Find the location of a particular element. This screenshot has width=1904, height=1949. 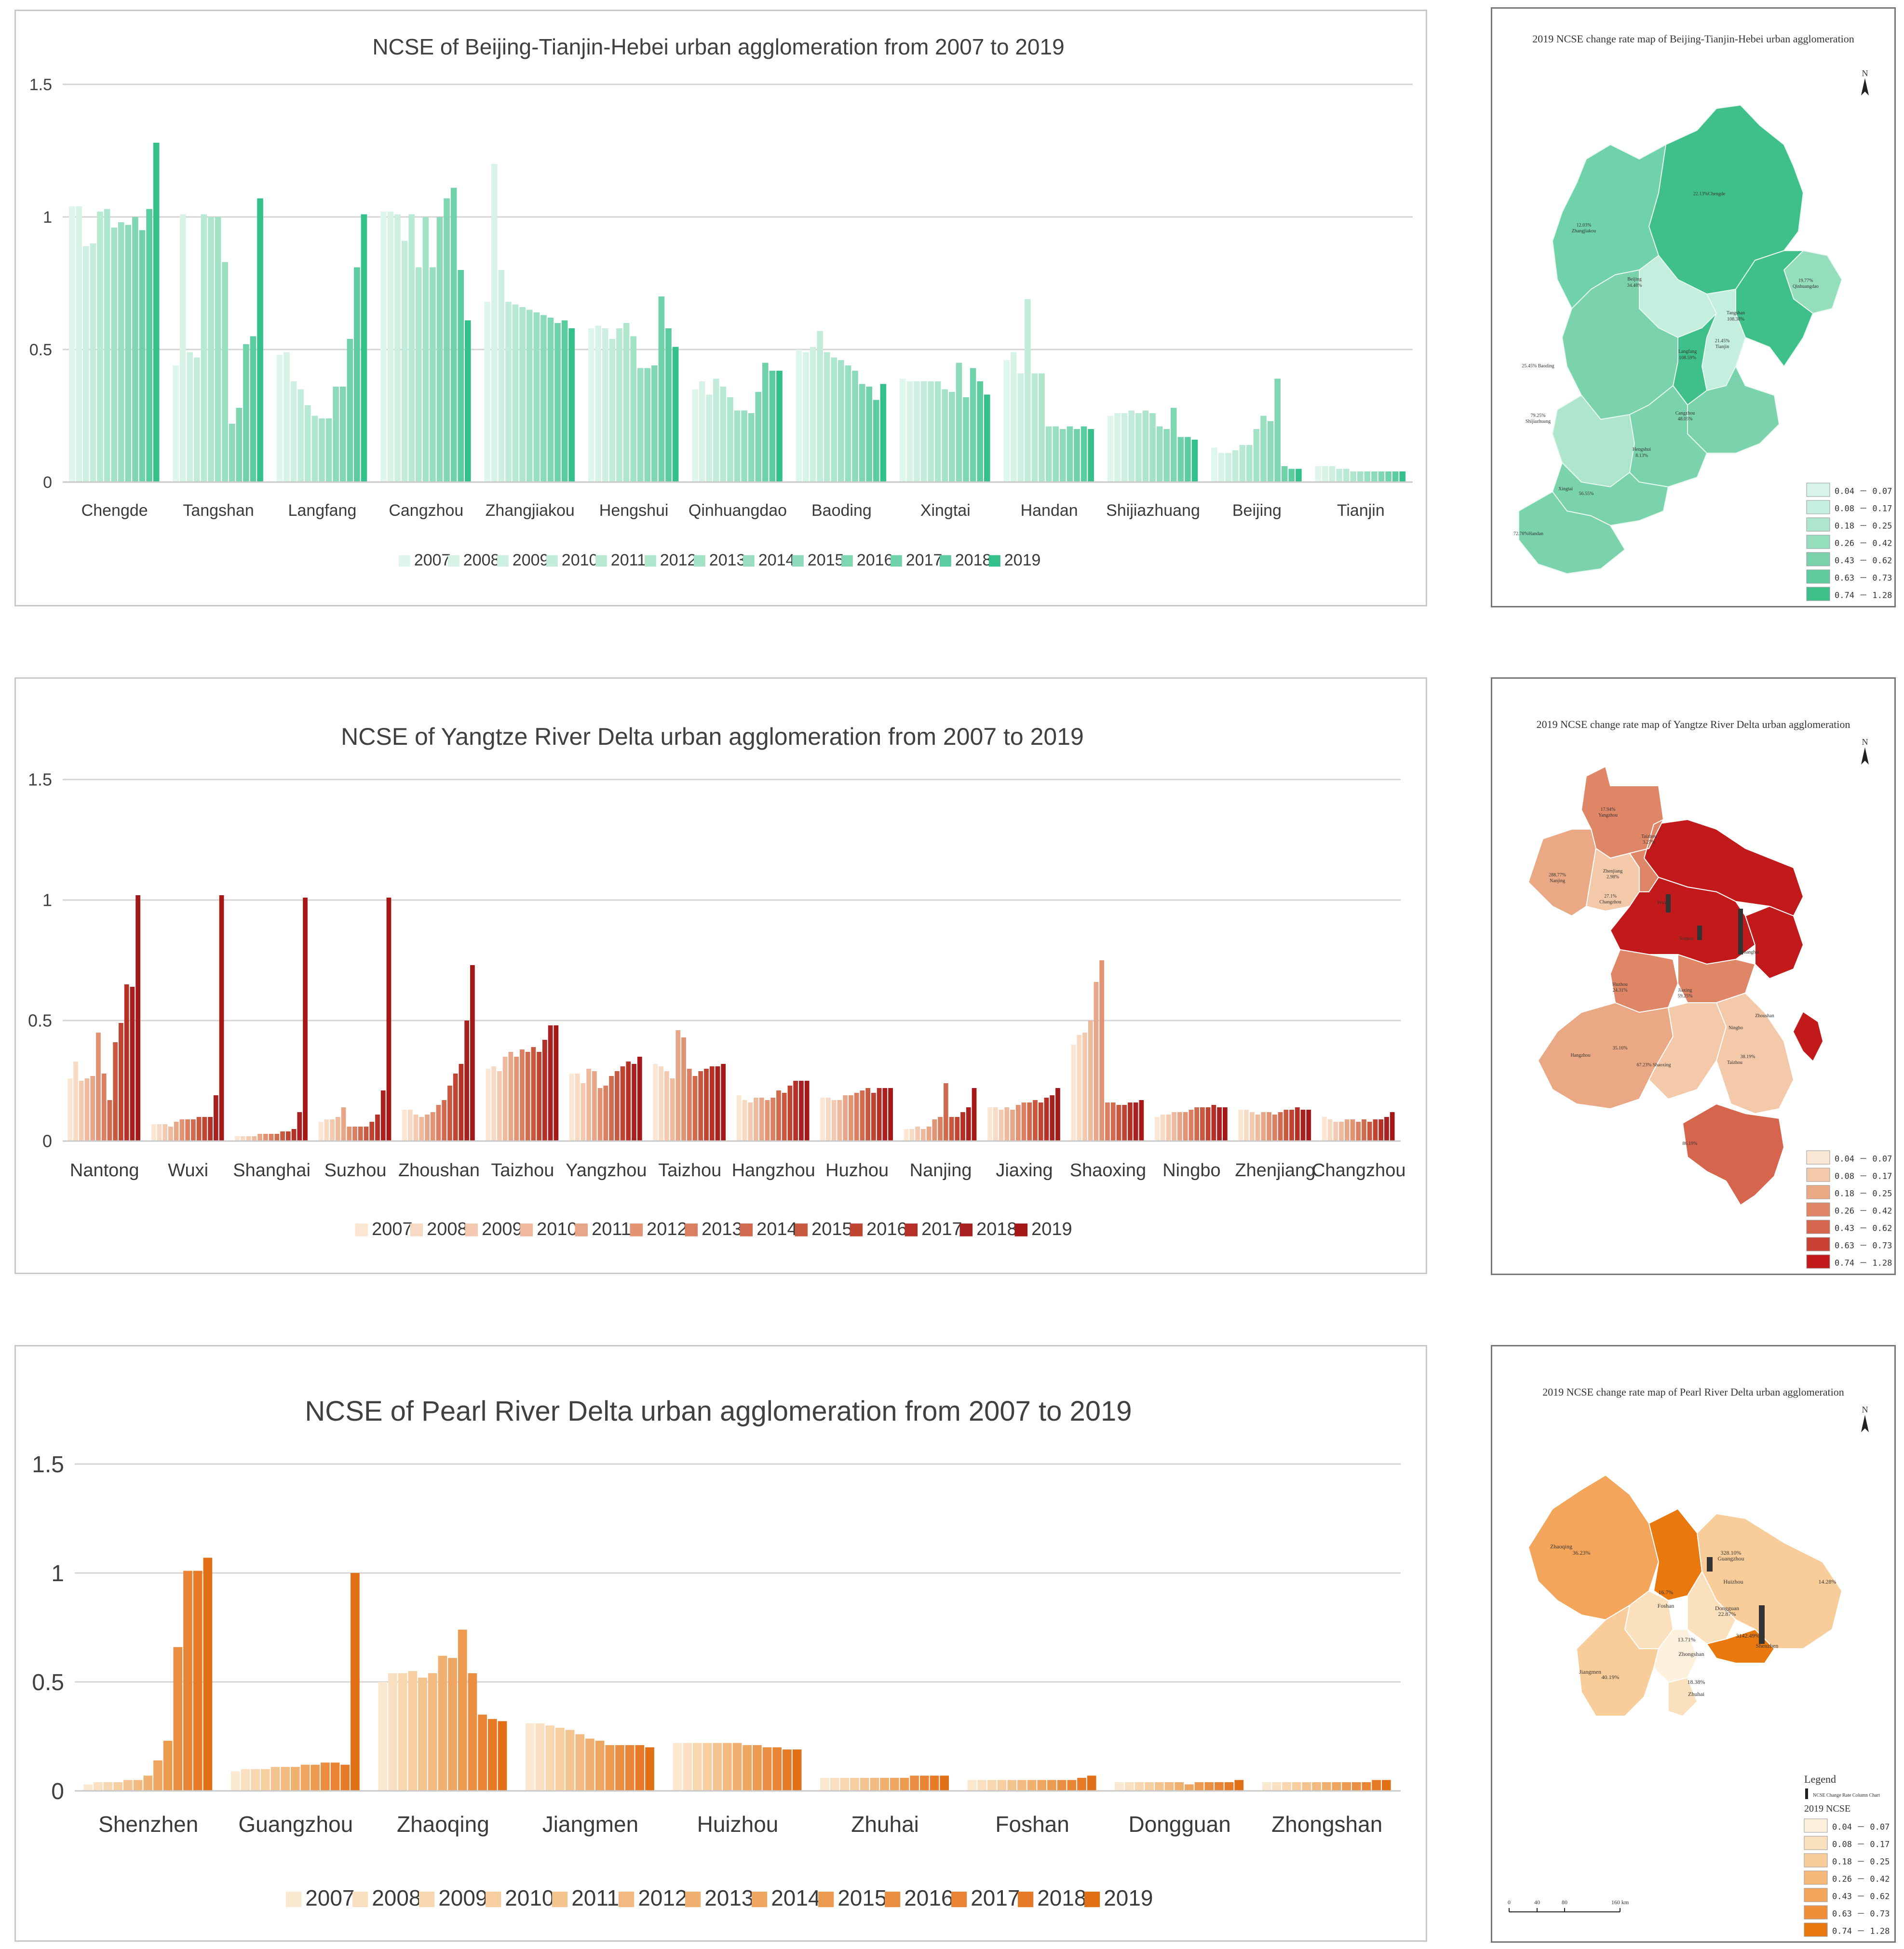

map-region-label: Hengshui is located at coordinates (1642, 450).